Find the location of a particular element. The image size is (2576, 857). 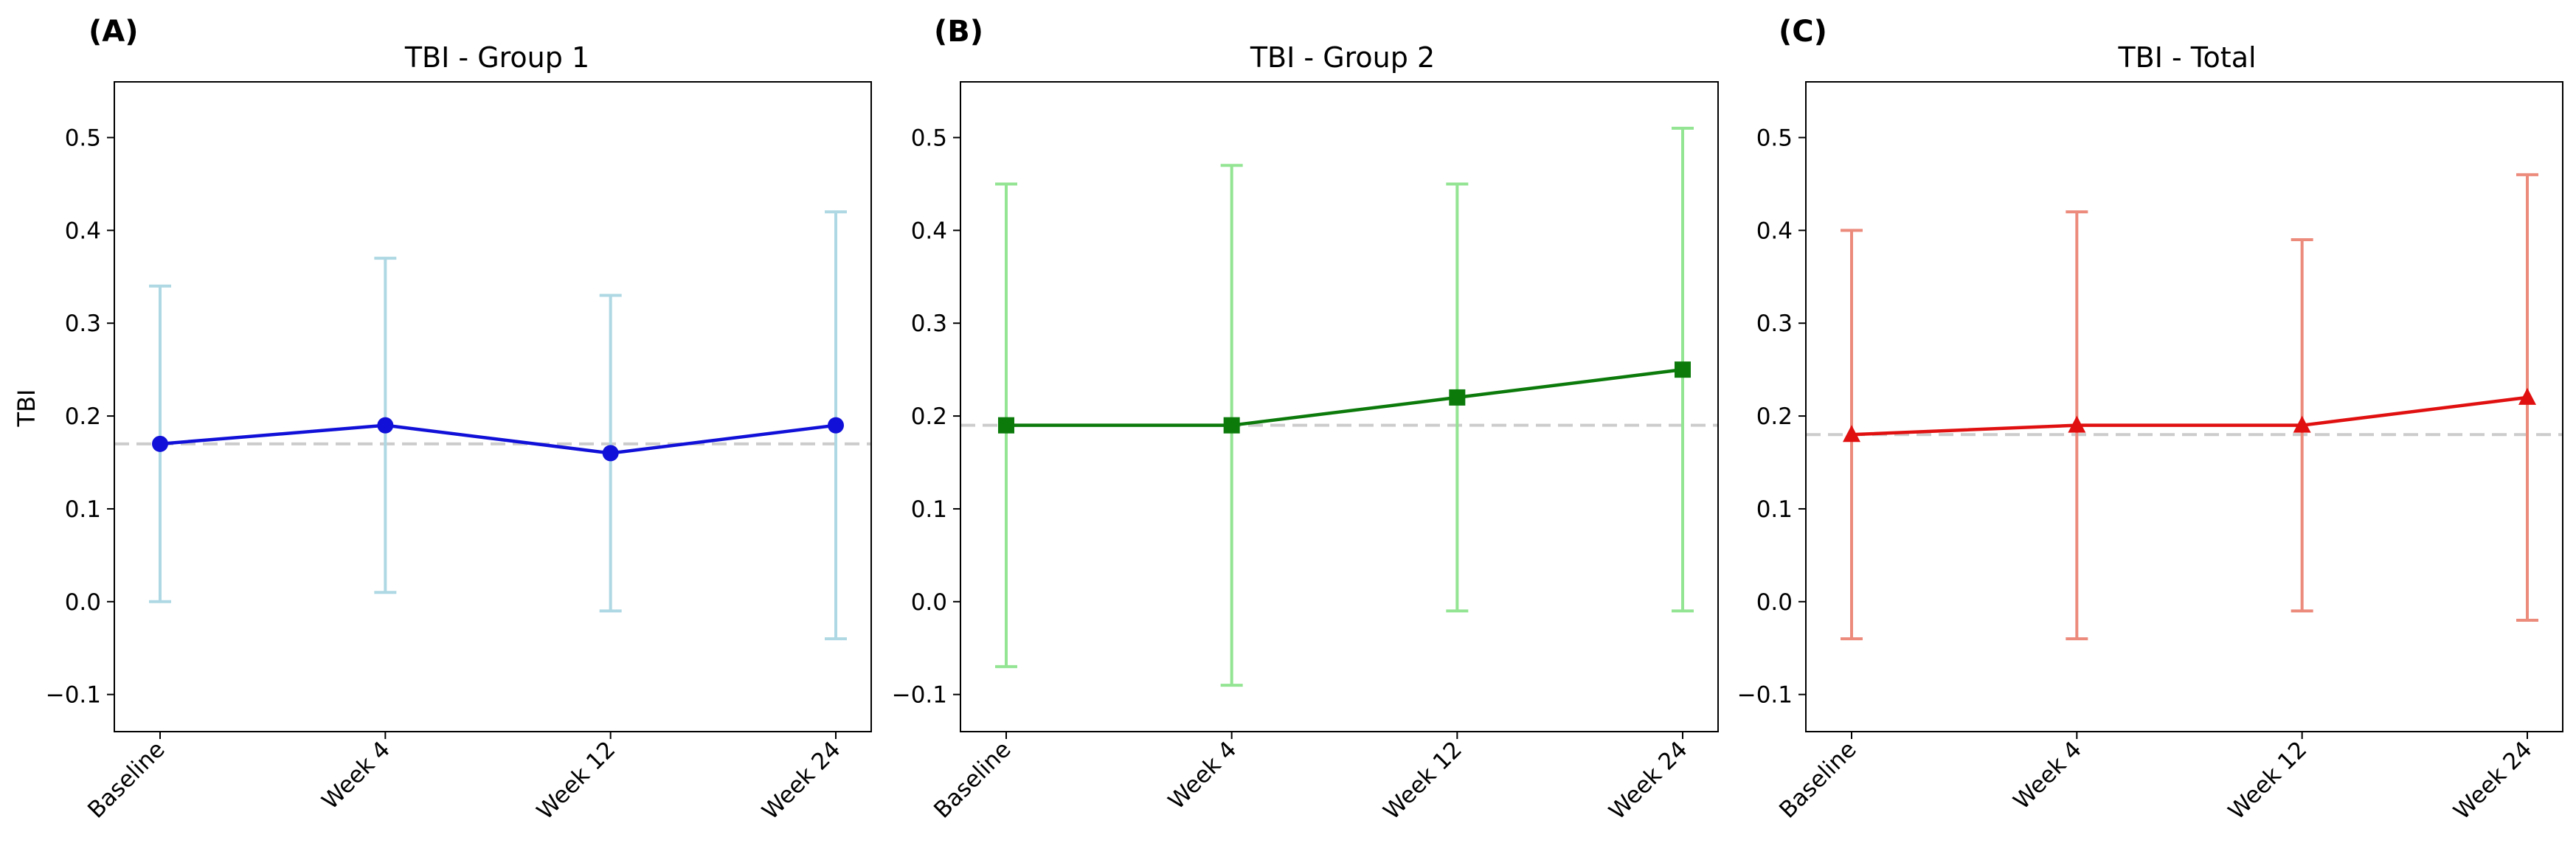

panel-label: (C) is located at coordinates (1803, 32).